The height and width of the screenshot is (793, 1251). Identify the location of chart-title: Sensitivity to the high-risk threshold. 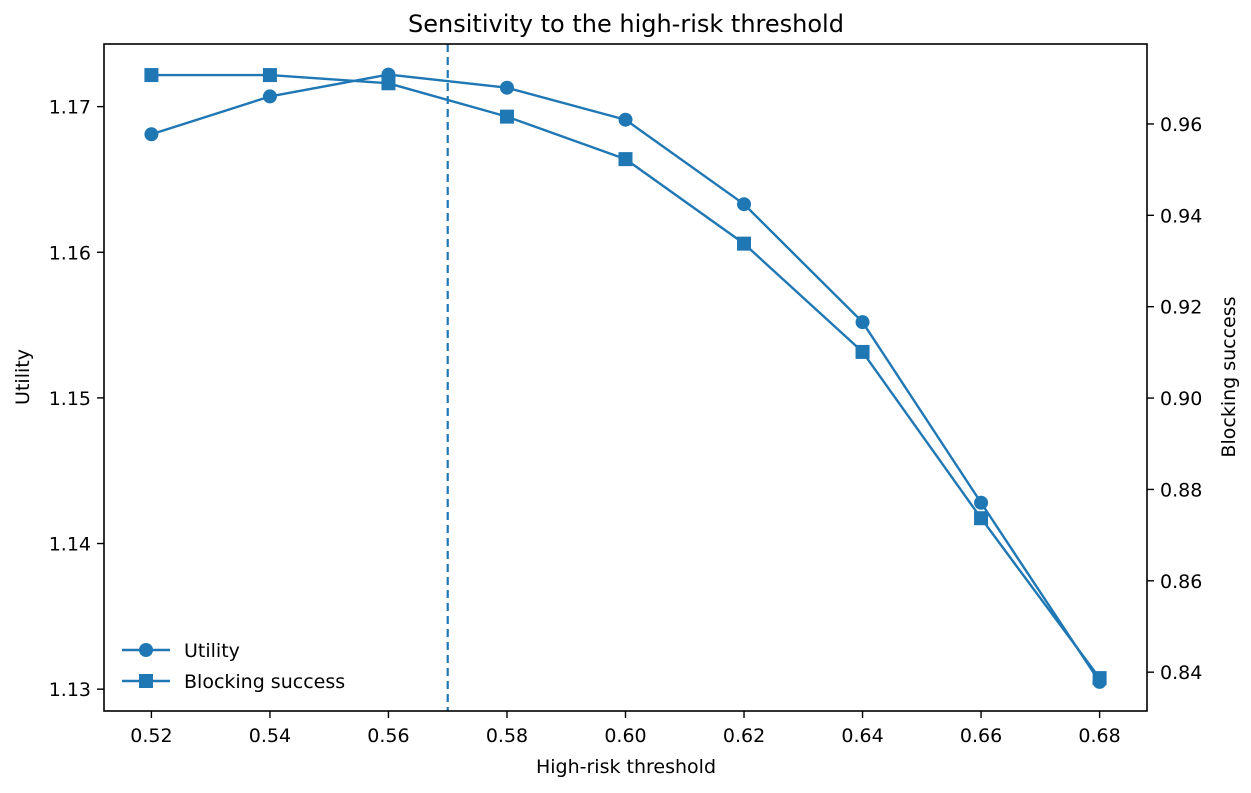
(626, 24).